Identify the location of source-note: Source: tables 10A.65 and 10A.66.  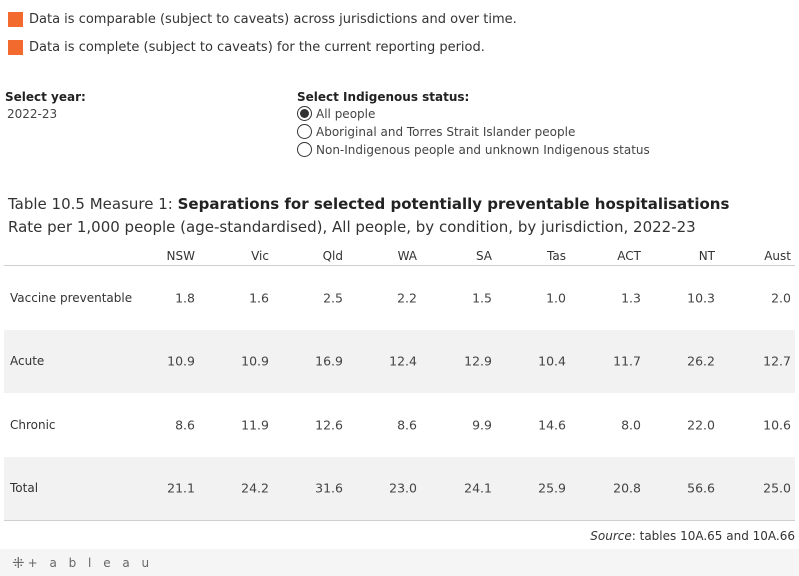
(692, 536).